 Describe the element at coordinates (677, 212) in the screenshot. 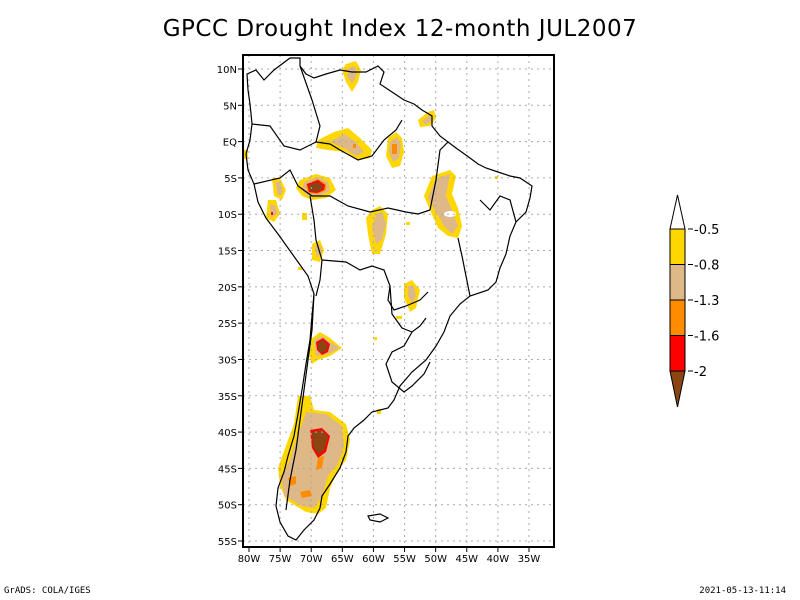

I see `colorbar-above-triangle` at that location.